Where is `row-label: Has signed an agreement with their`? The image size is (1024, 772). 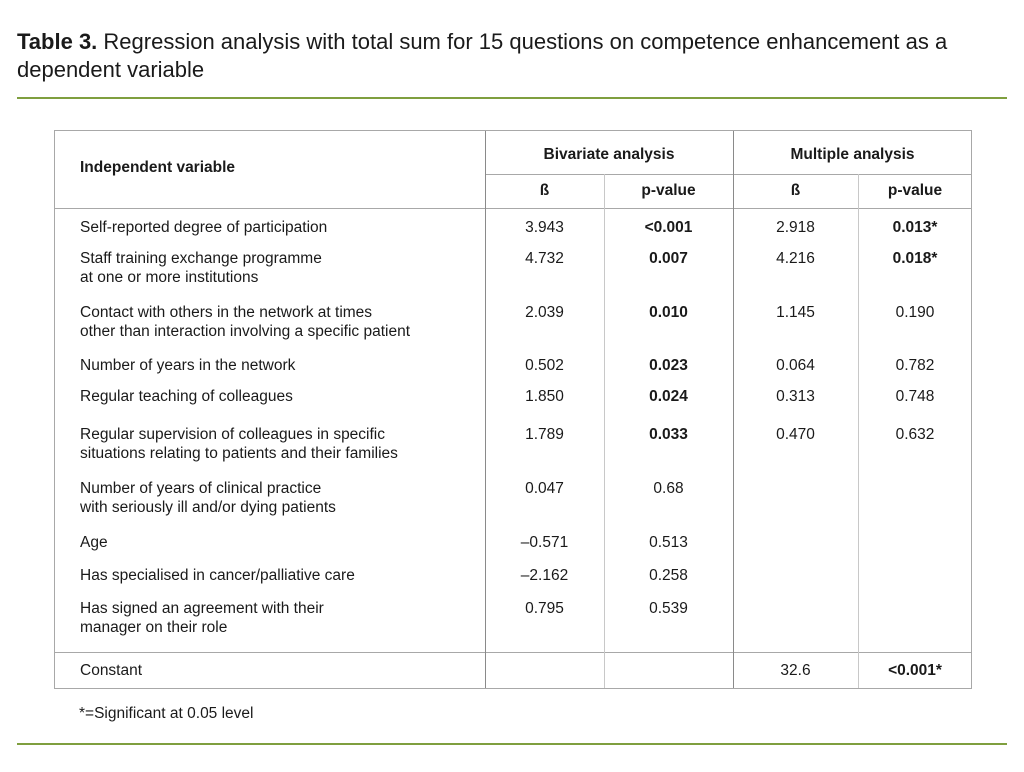
row-label: Has signed an agreement with their is located at coordinates (202, 608).